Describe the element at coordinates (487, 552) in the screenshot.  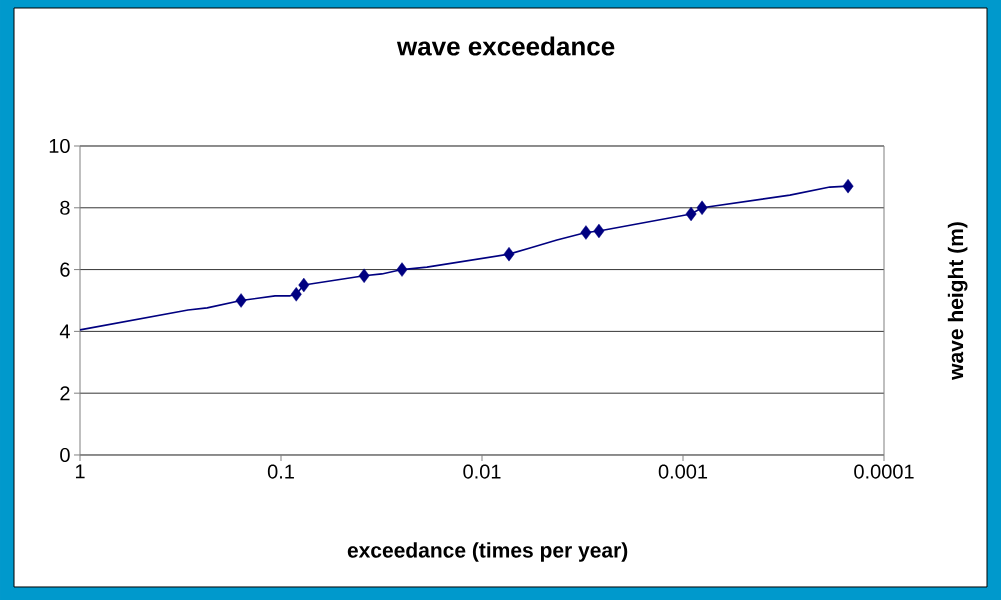
I see `x-axis-title: exceedance (times per year)` at that location.